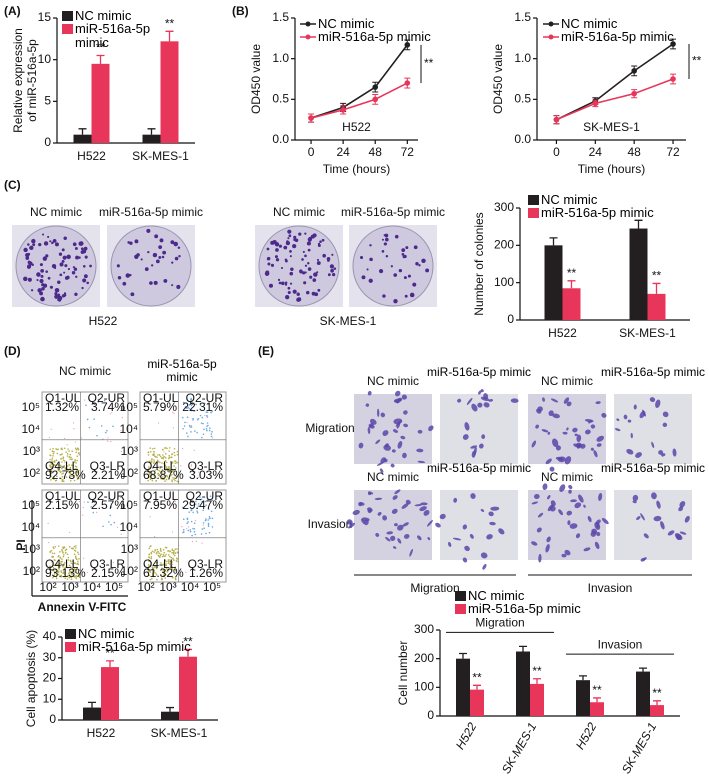 The image size is (709, 782). Describe the element at coordinates (170, 24) in the screenshot. I see `significance: **` at that location.